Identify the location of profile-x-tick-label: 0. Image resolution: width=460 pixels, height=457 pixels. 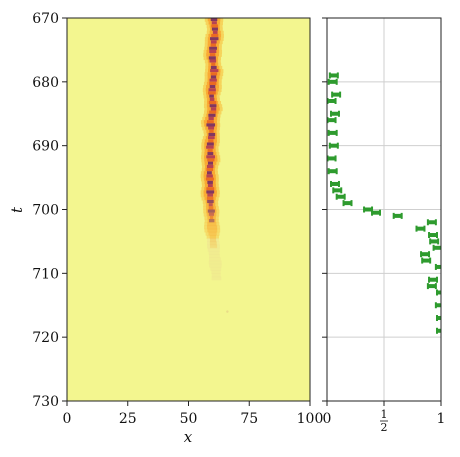
(327, 419).